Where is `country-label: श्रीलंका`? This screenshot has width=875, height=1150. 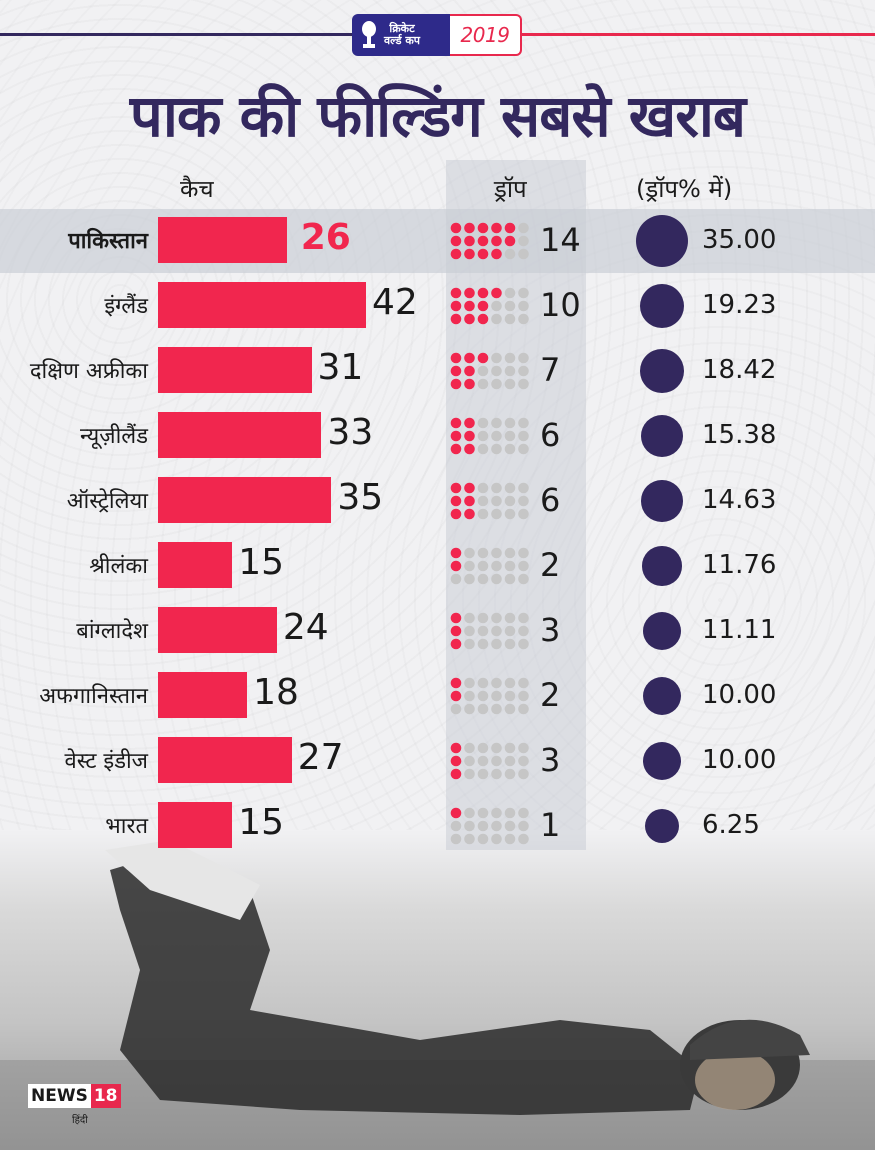
country-label: श्रीलंका is located at coordinates (118, 566).